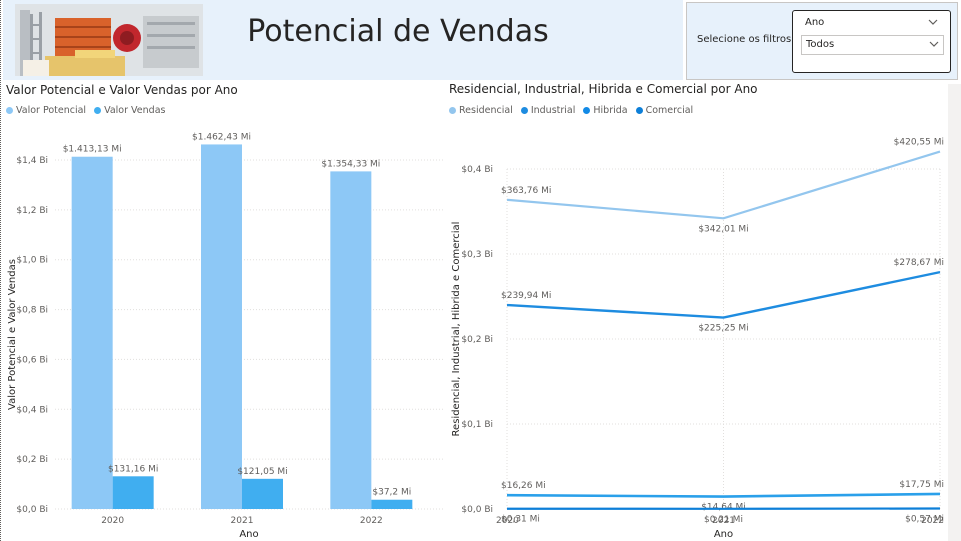 The width and height of the screenshot is (961, 541). What do you see at coordinates (350, 164) in the screenshot?
I see `data-label: $1.354,33 Mi` at bounding box center [350, 164].